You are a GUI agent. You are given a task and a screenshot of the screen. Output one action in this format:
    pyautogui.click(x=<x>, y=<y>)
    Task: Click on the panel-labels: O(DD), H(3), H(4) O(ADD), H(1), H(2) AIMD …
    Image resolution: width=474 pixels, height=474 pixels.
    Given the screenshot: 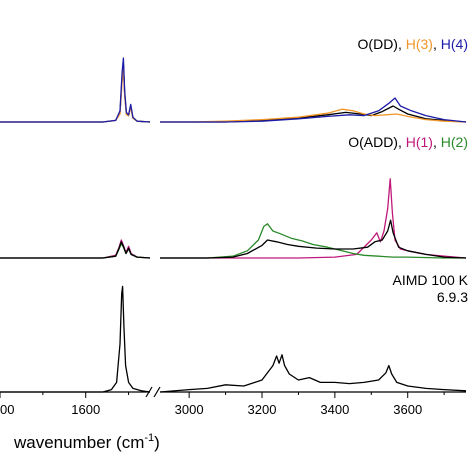 What is the action you would take?
    pyautogui.click(x=408, y=170)
    